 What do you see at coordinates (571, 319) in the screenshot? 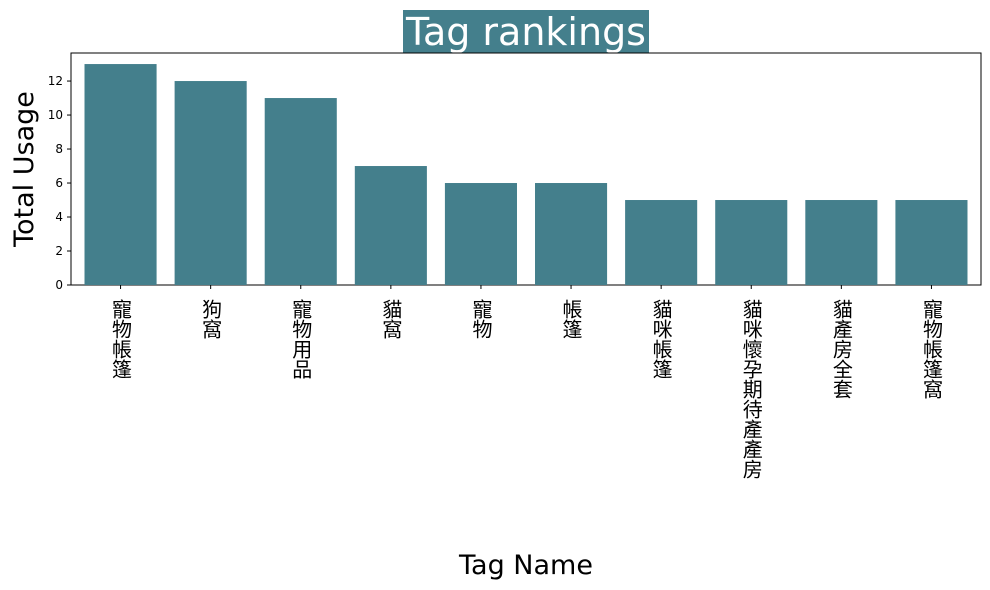
I see `x-tick-label: 帳篷` at bounding box center [571, 319].